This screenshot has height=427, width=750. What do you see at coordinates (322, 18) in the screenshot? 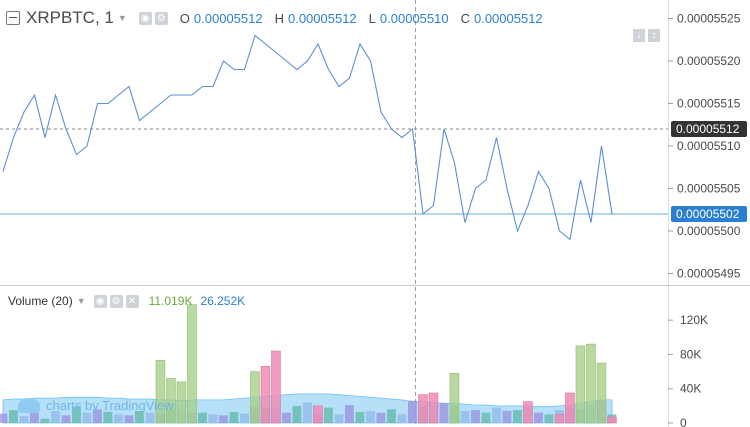
I see `high-value: 0.00005512` at bounding box center [322, 18].